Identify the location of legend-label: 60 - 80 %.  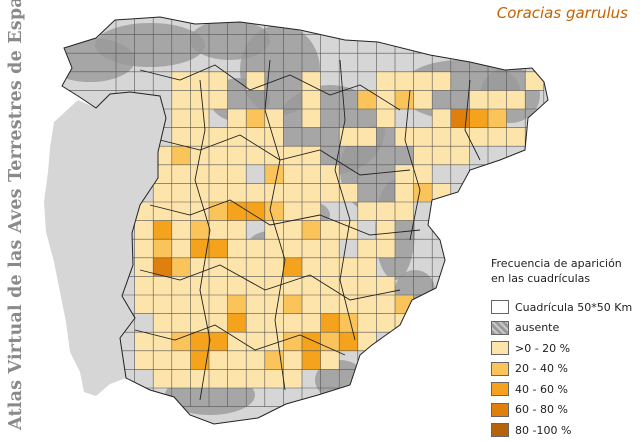
(541, 409).